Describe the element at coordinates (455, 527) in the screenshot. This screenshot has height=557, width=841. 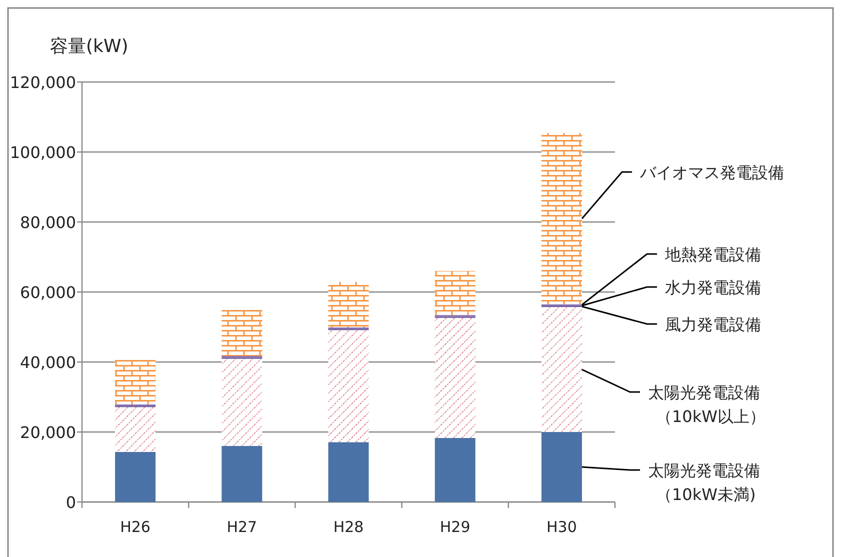
I see `x-tick-label: H29` at that location.